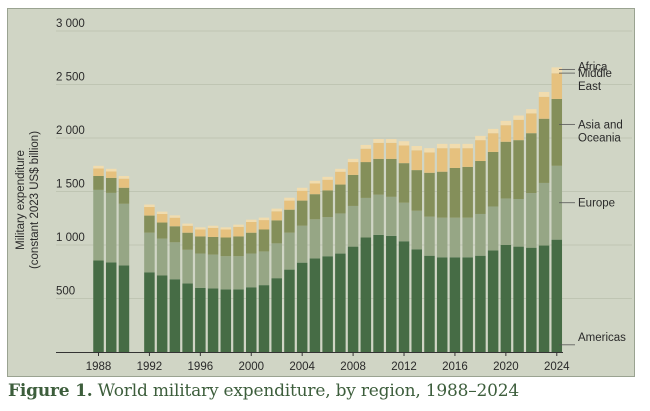 This screenshot has height=411, width=650. What do you see at coordinates (302, 307) in the screenshot?
I see `bar-segment-americas-2004` at bounding box center [302, 307].